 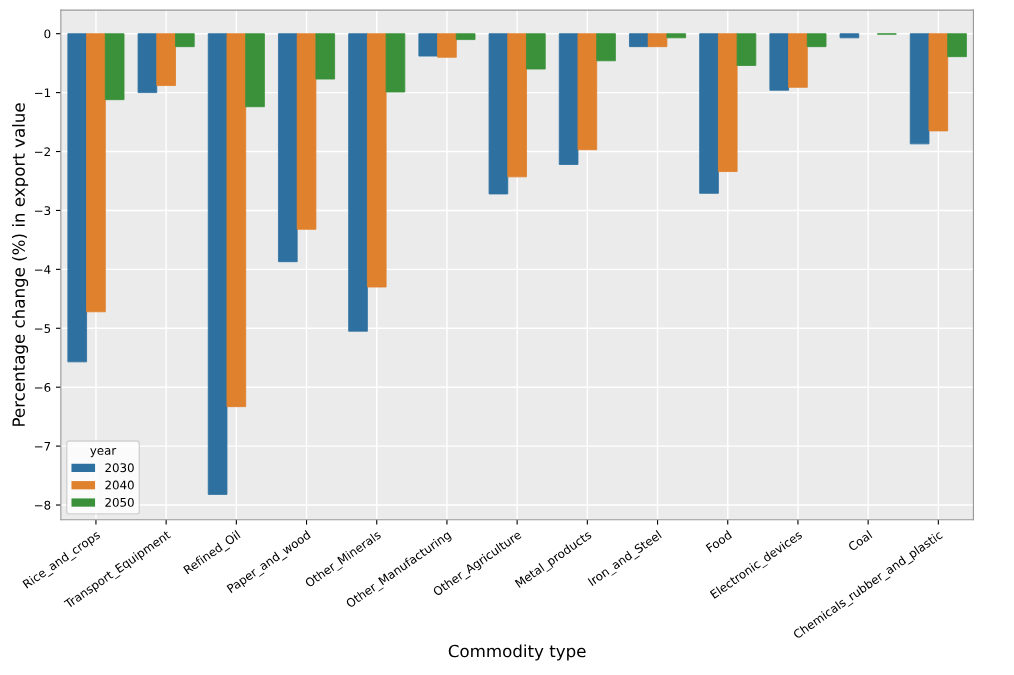 What do you see at coordinates (42, 505) in the screenshot?
I see `y-tick-label: −8` at bounding box center [42, 505].